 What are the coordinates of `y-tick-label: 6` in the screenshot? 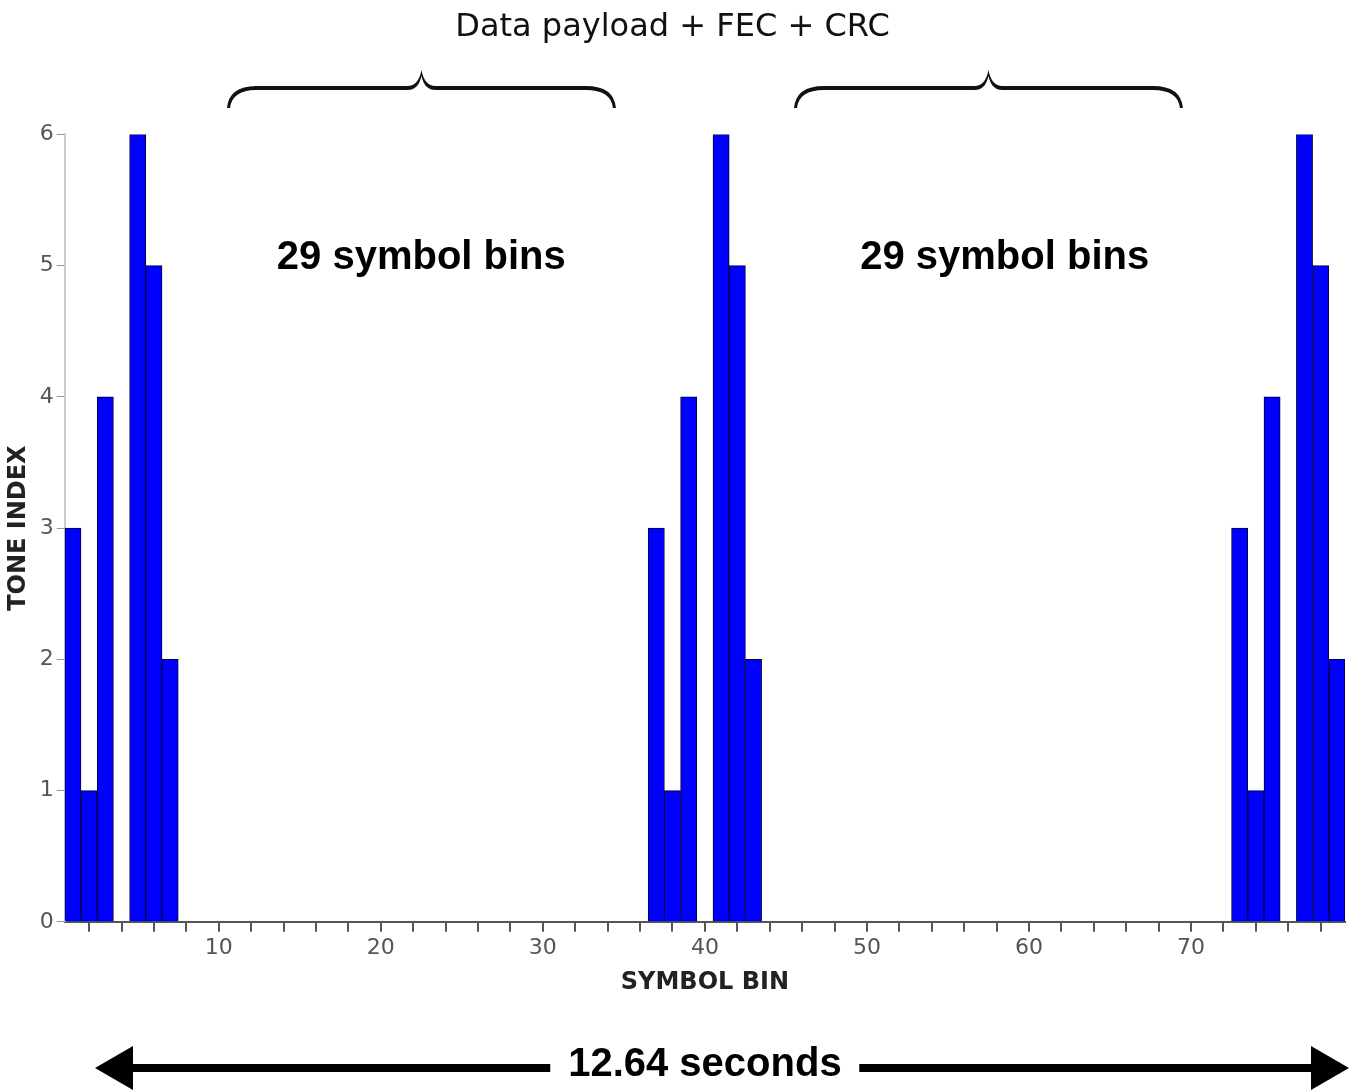 It's located at (46, 133).